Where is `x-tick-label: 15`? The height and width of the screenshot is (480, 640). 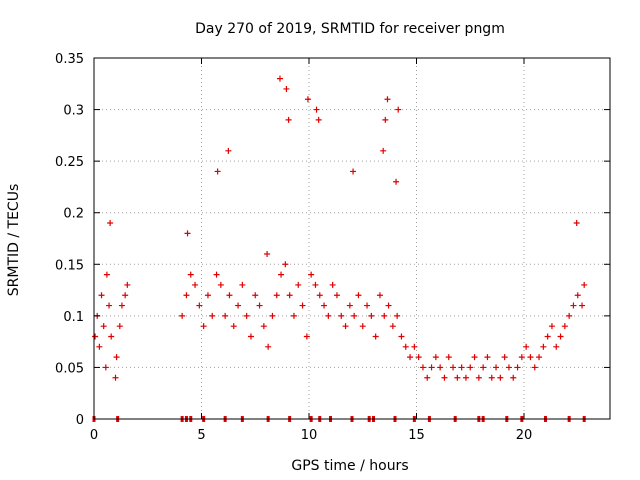 x-tick-label: 15 is located at coordinates (416, 435).